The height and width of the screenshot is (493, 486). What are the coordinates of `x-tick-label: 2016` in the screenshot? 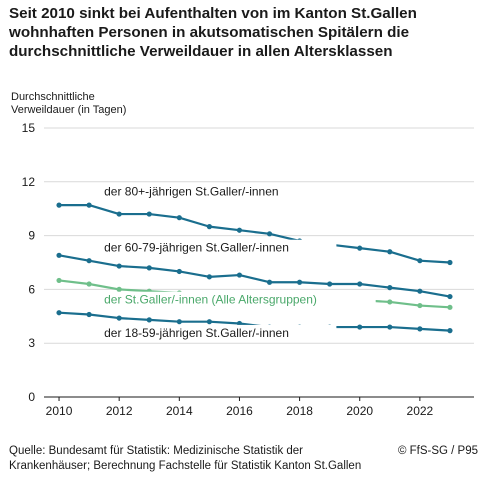 It's located at (239, 411).